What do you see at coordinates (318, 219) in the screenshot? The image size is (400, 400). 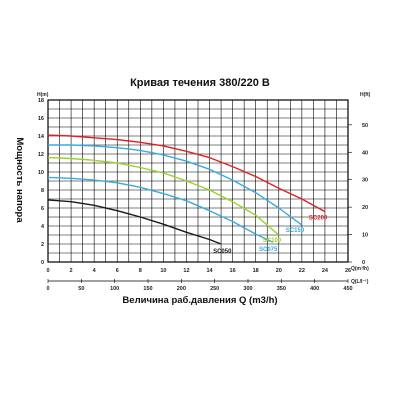 I see `series-label-sc200: SC200` at bounding box center [318, 219].